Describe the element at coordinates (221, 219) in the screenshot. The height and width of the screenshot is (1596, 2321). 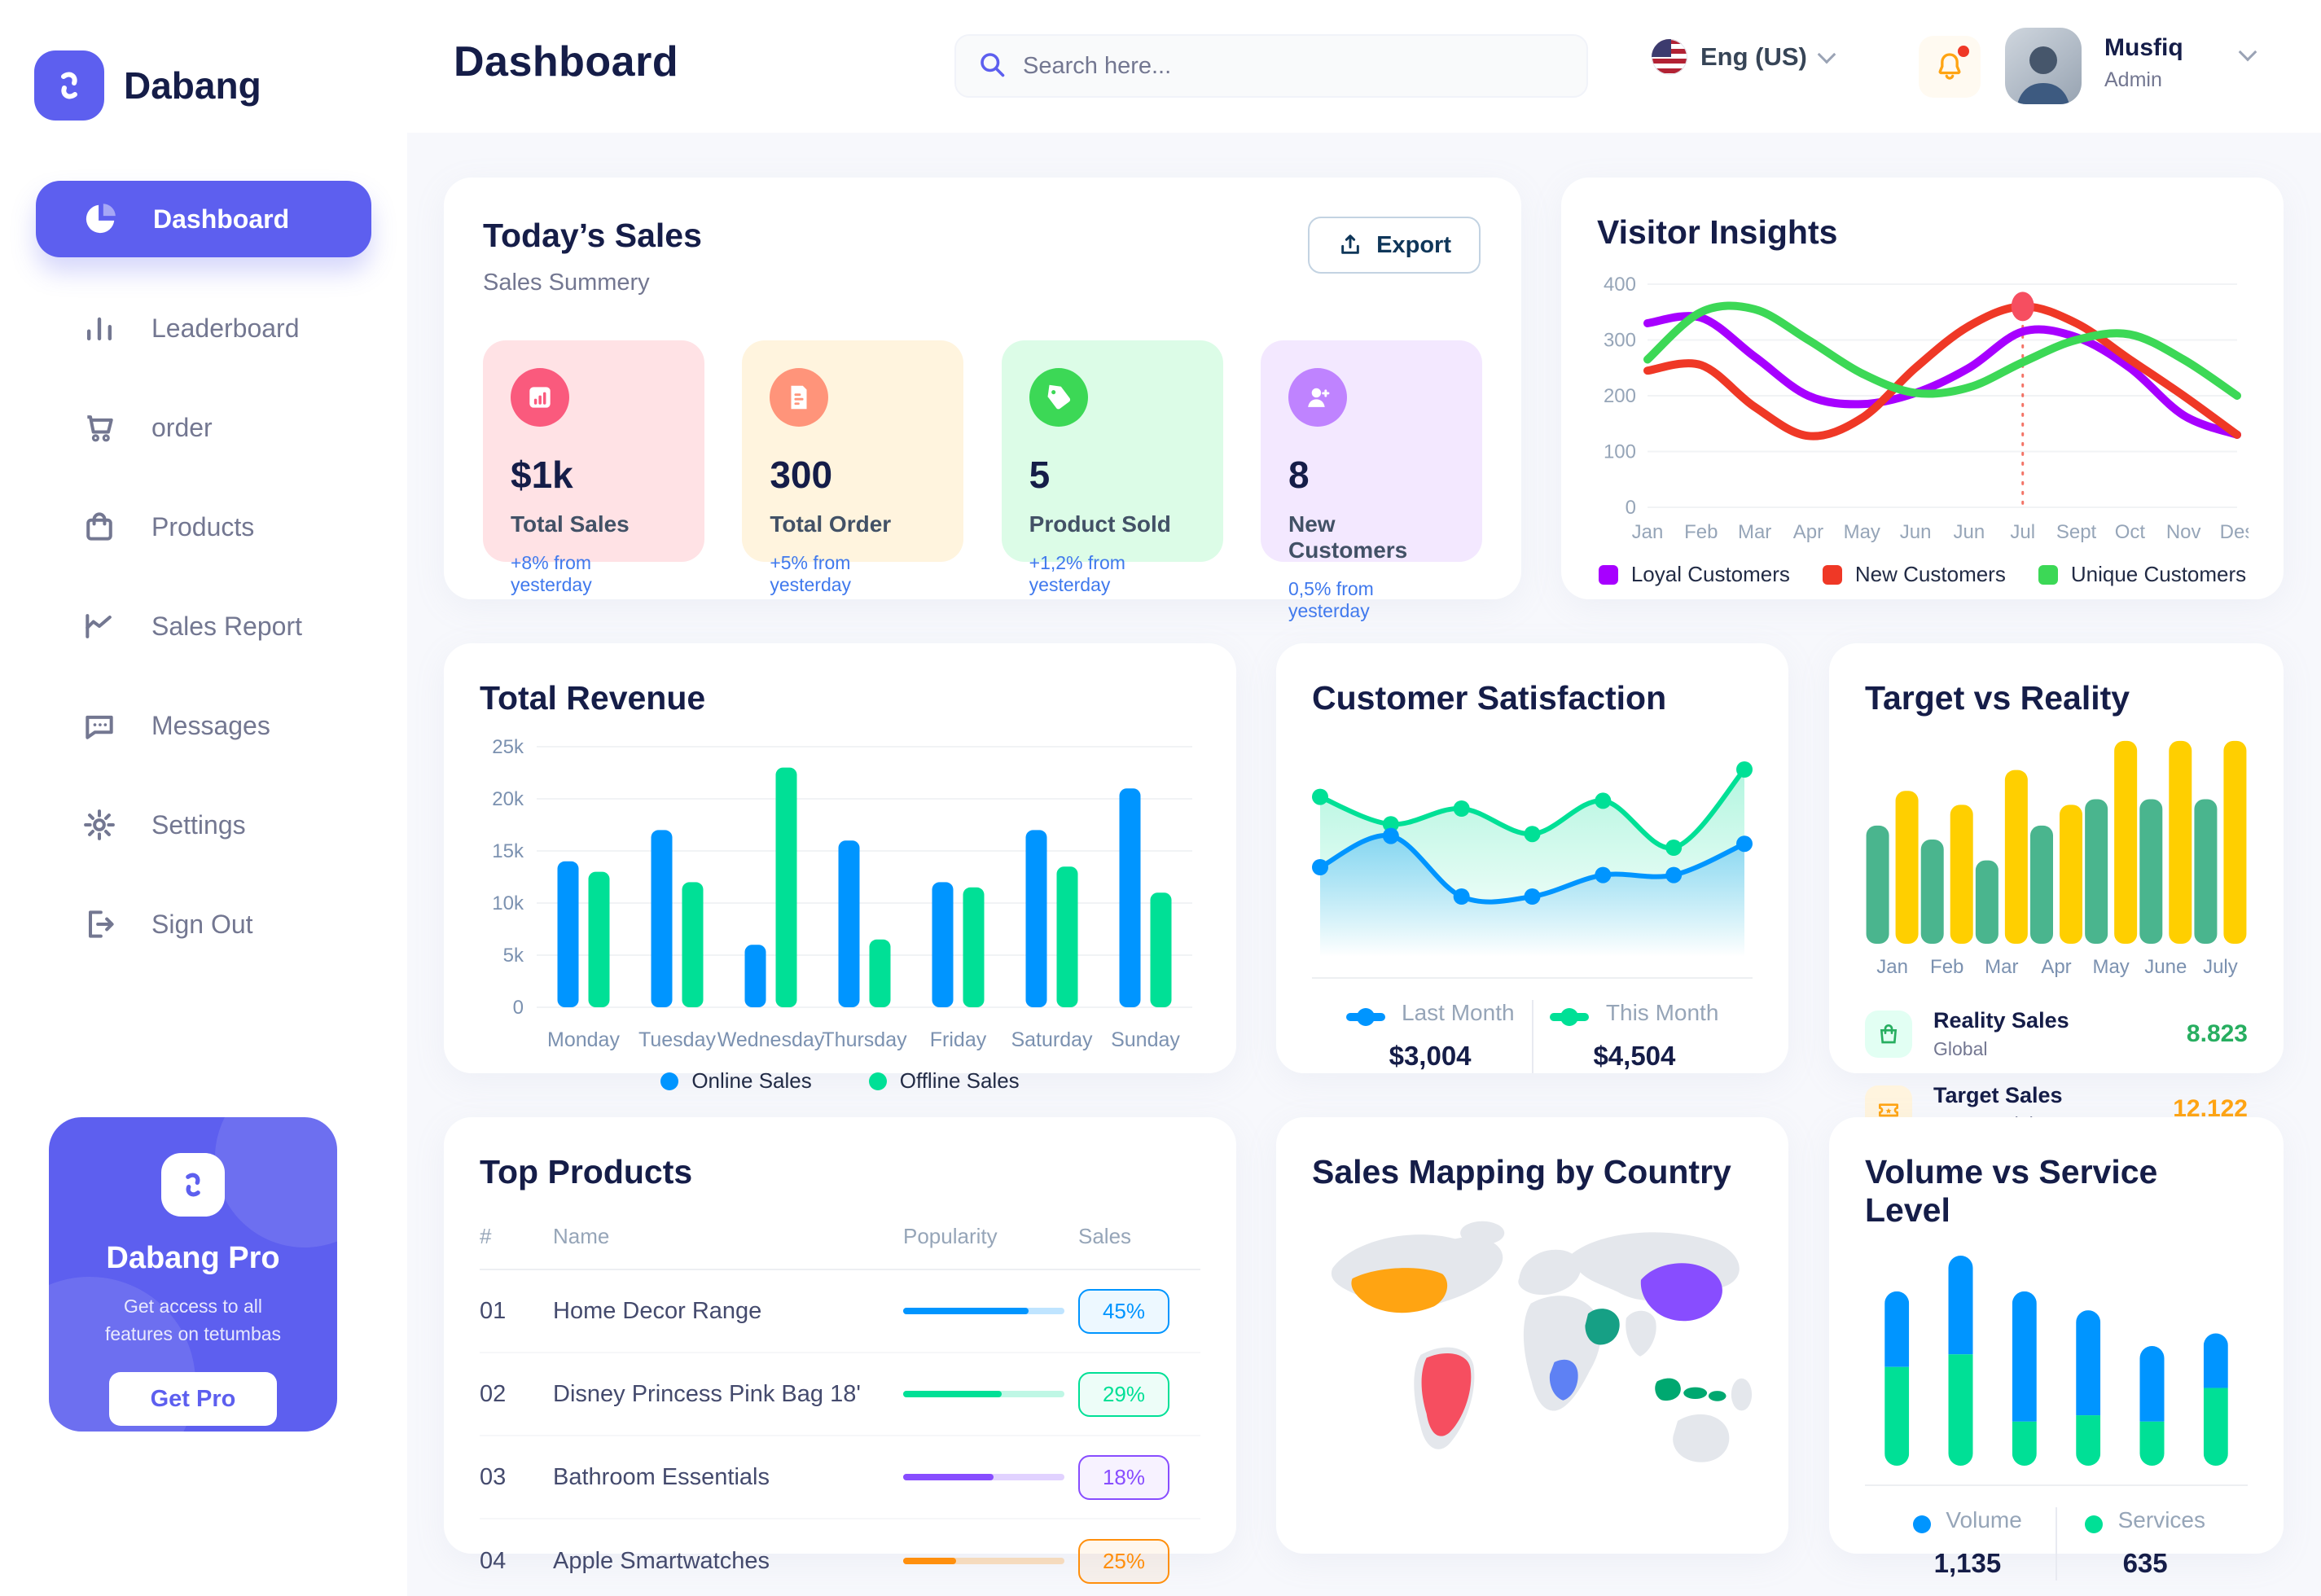
I see `sidebar-item-label: Dashboard` at that location.